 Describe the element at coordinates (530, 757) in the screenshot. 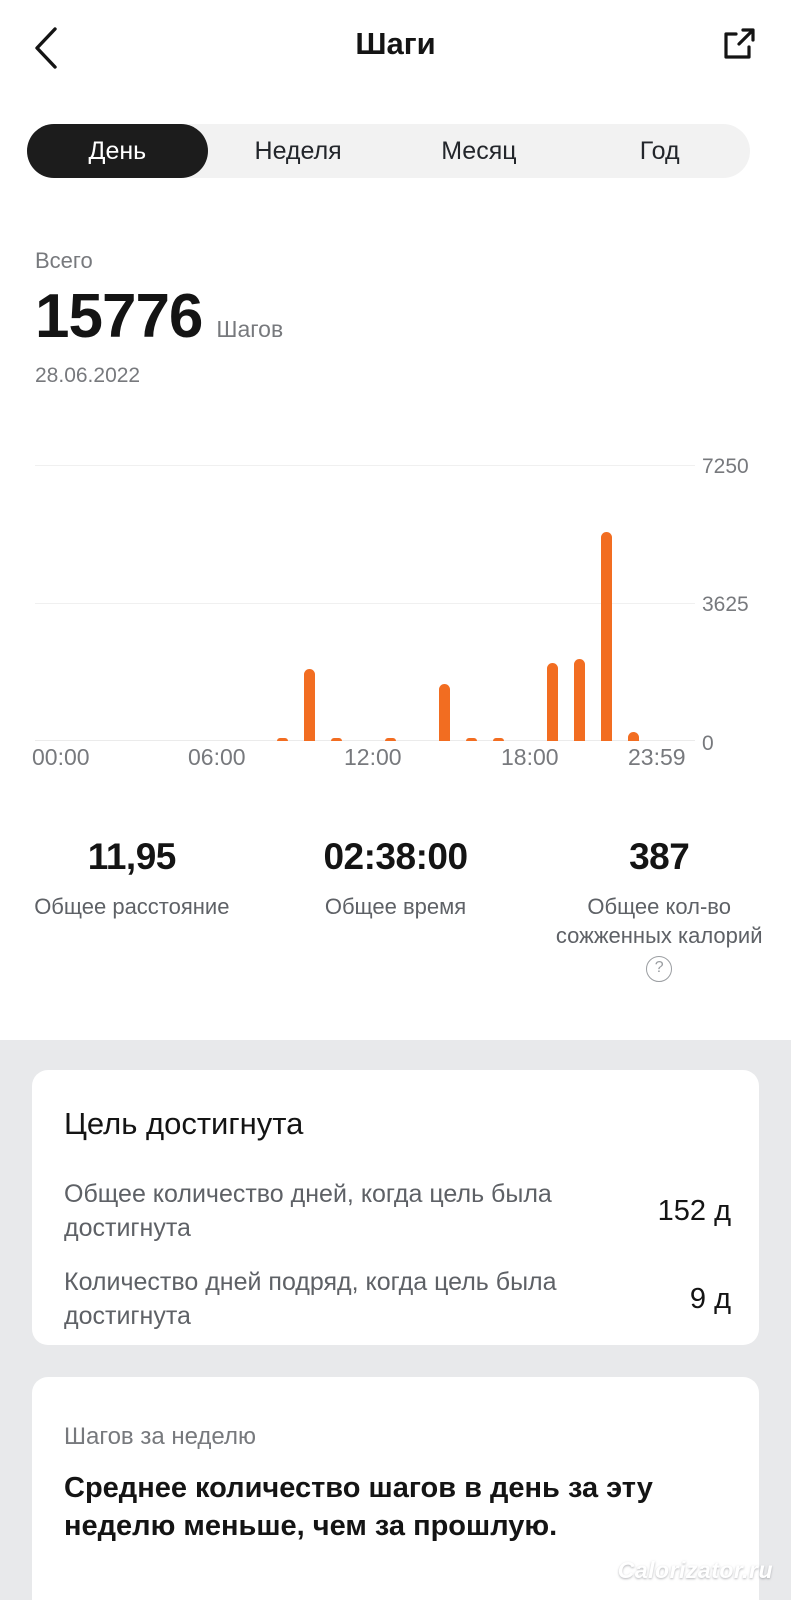

I see `x-tick-1800: 18:00` at that location.